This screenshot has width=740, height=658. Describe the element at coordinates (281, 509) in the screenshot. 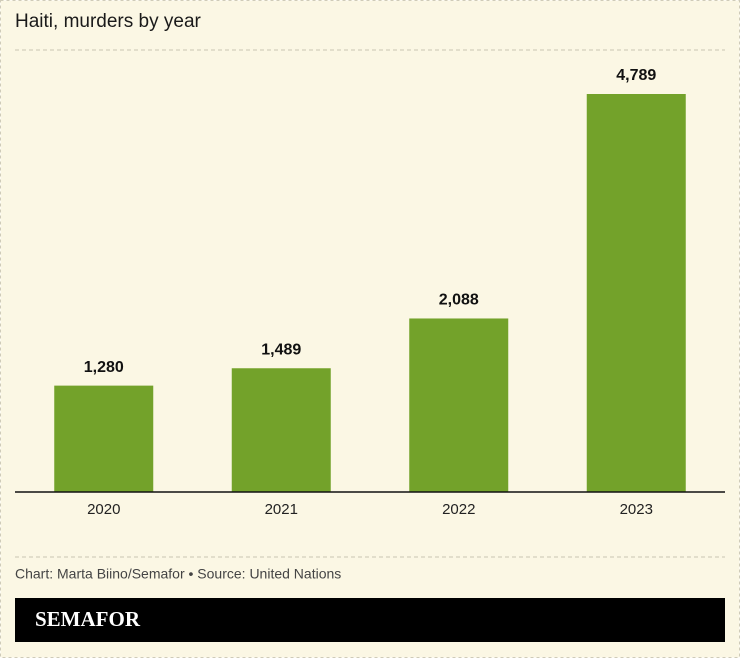

I see `x-tick-label: 2021` at that location.